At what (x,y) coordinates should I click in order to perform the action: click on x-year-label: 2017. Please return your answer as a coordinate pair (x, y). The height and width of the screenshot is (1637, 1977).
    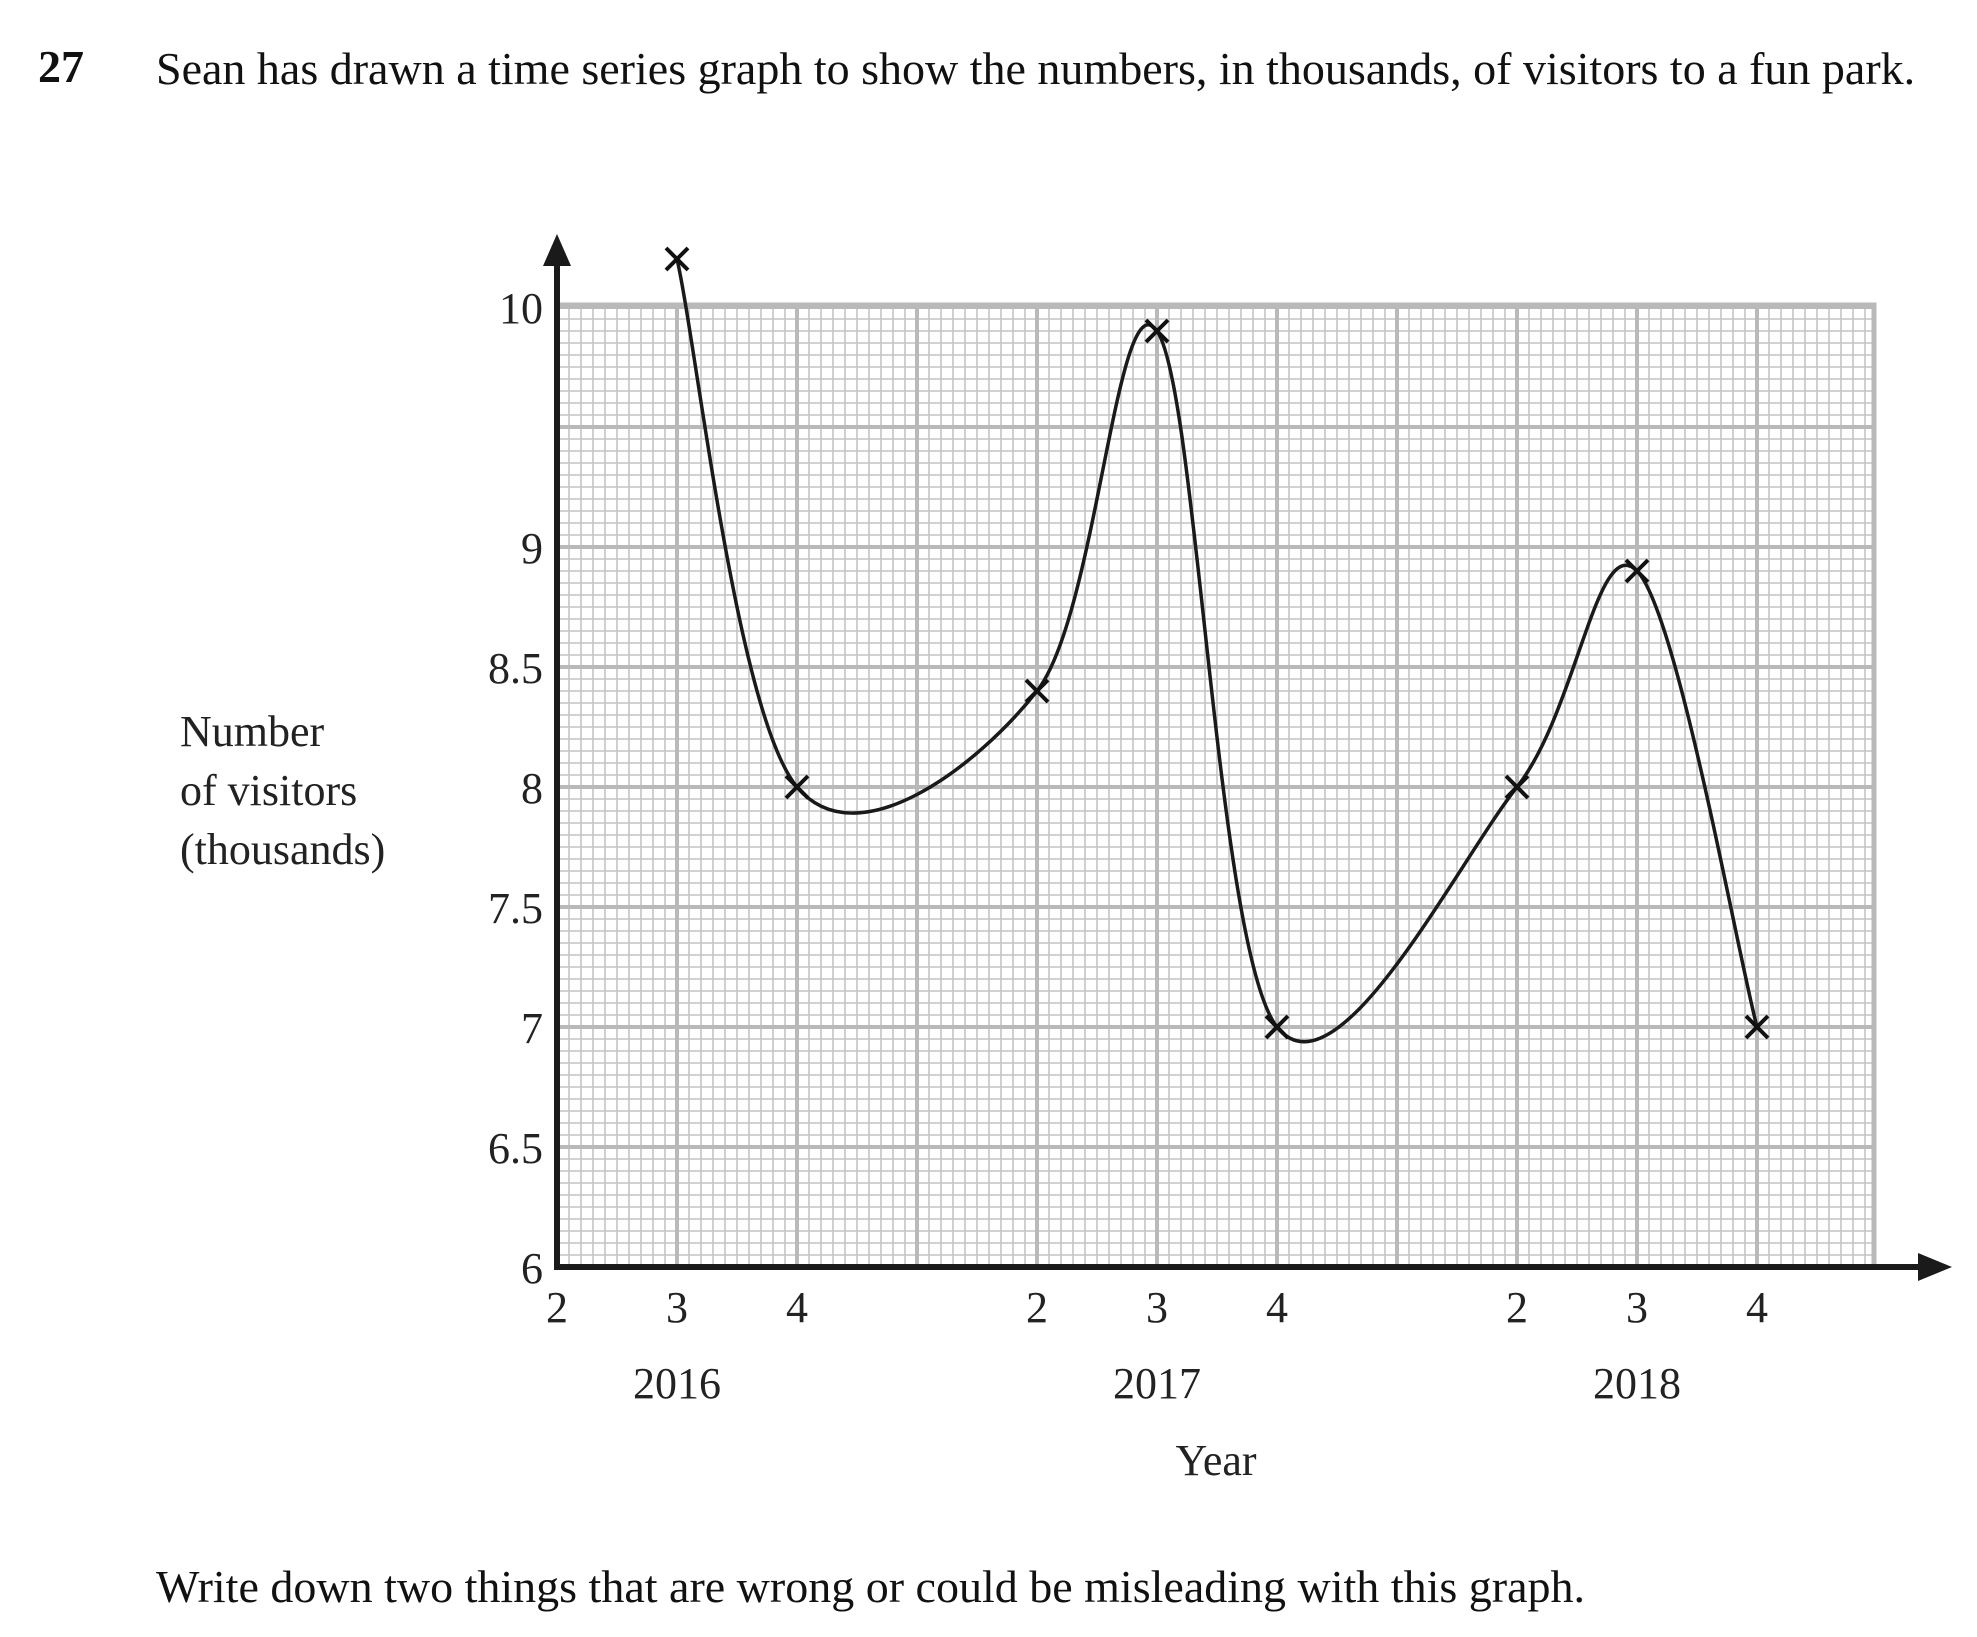
    Looking at the image, I should click on (1157, 1383).